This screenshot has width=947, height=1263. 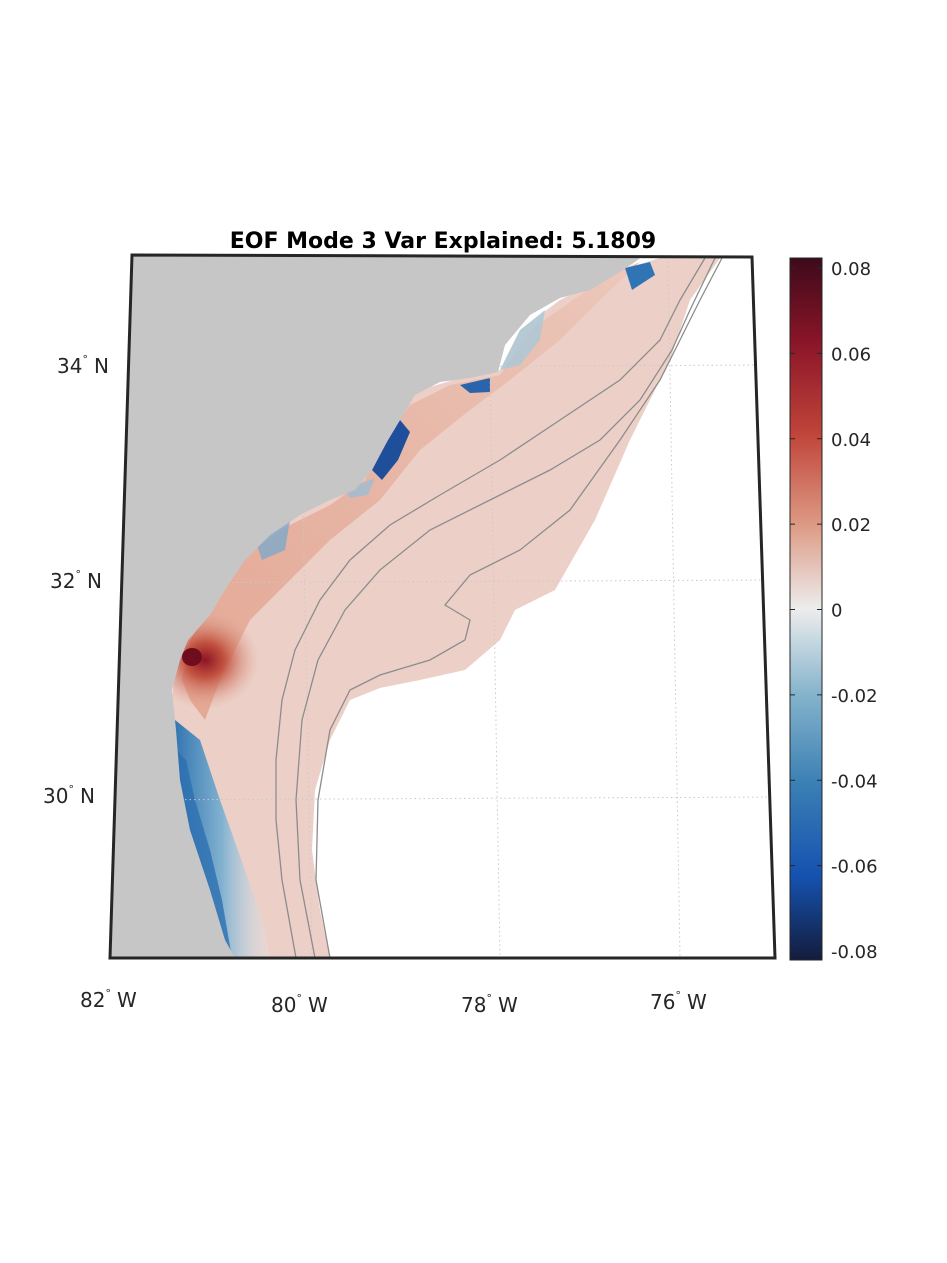 I want to click on lat-label-32: 32° N, so click(x=76, y=580).